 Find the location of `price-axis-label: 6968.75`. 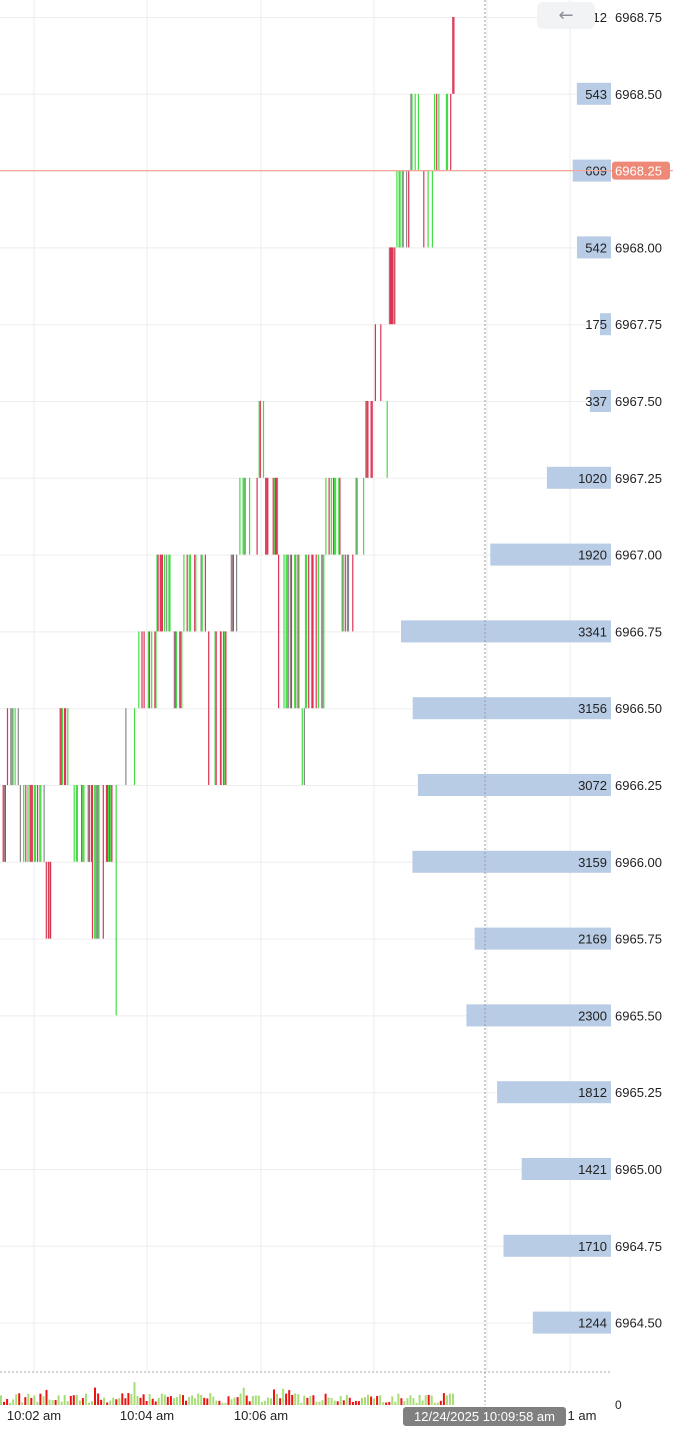

price-axis-label: 6968.75 is located at coordinates (638, 17).